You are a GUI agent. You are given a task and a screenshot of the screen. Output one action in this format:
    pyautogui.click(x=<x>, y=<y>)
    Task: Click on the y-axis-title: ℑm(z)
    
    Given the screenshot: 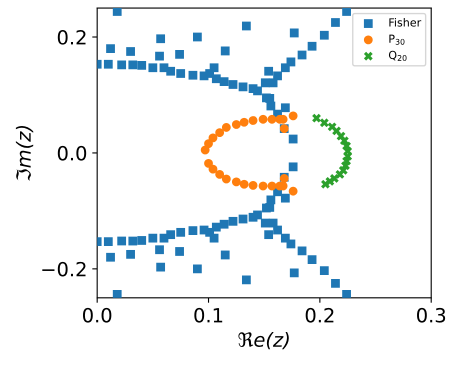 What is the action you would take?
    pyautogui.click(x=25, y=153)
    